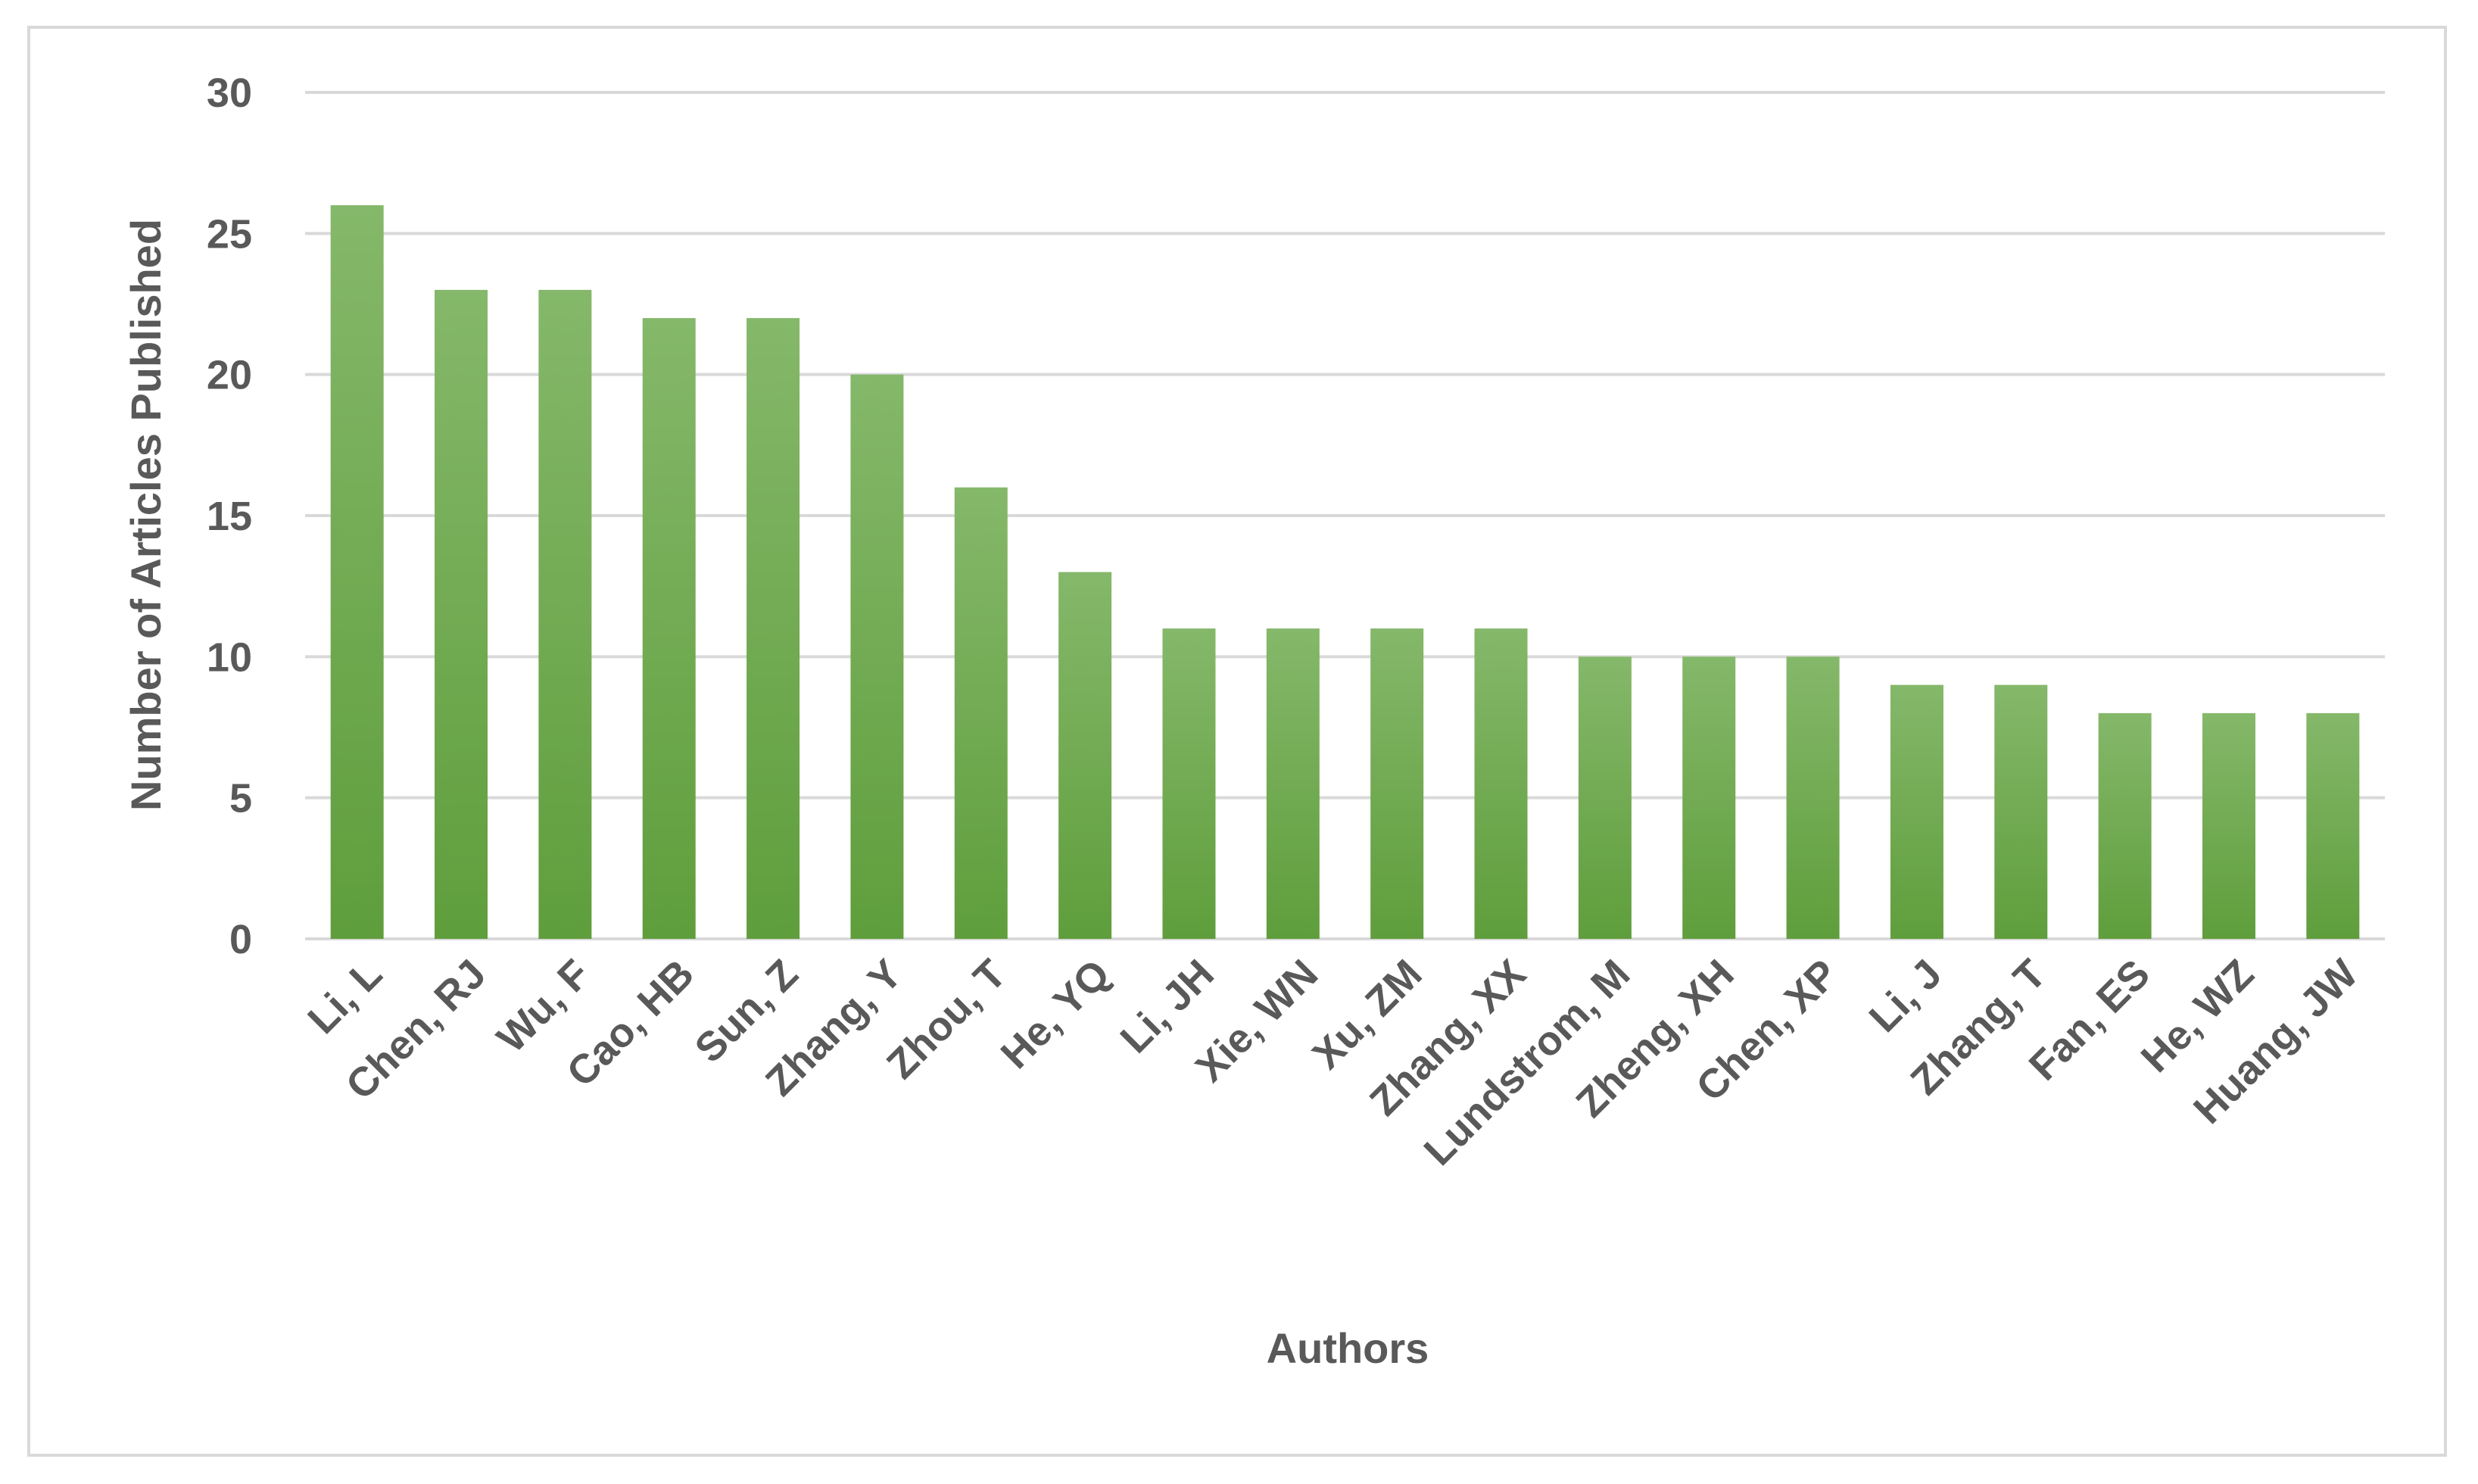 This screenshot has height=1484, width=2478. I want to click on y-tick-label: 0, so click(240, 939).